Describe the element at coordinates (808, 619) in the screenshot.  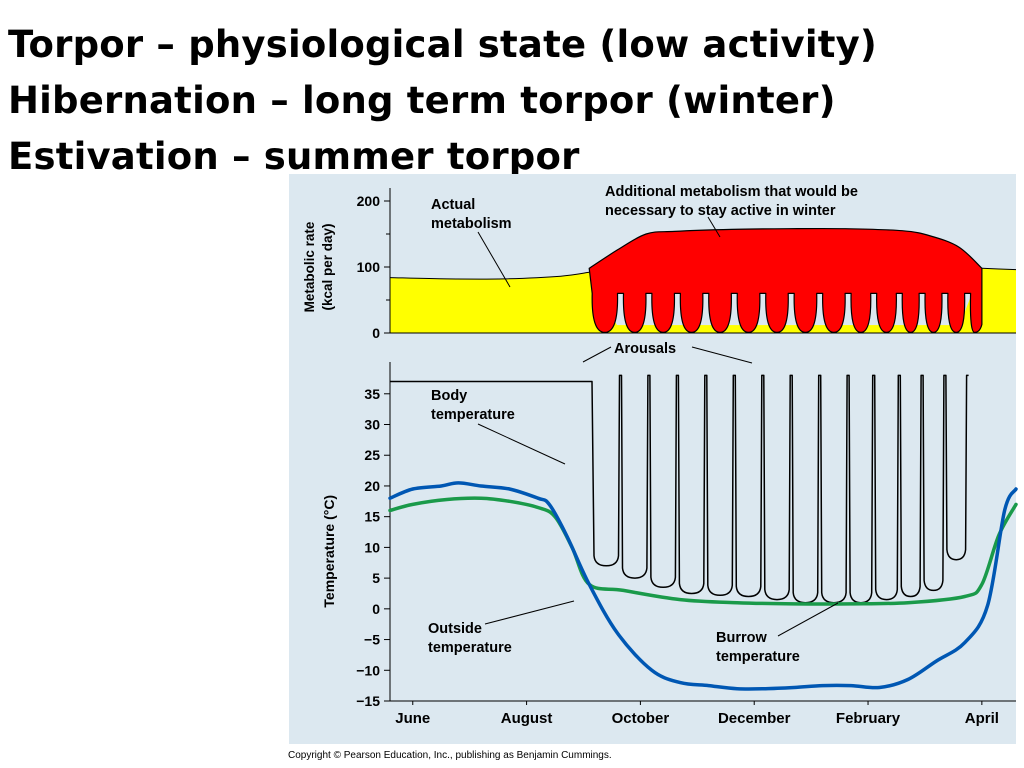
I see `leader-burrow-temperature` at that location.